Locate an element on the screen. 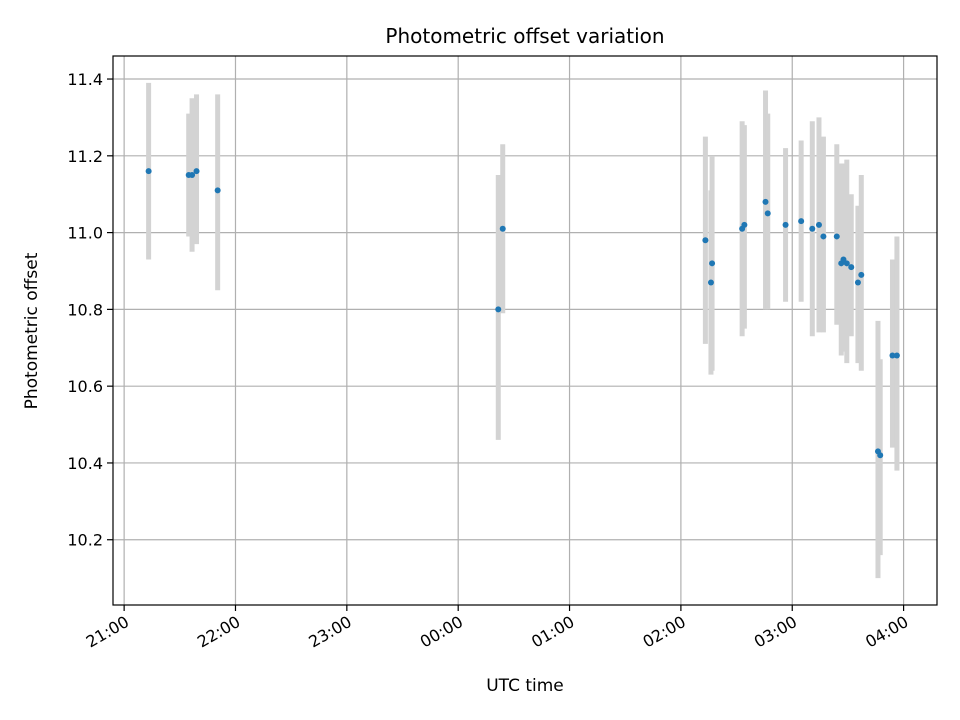 Image resolution: width=960 pixels, height=720 pixels. x-tick-label: 21:00 is located at coordinates (107, 632).